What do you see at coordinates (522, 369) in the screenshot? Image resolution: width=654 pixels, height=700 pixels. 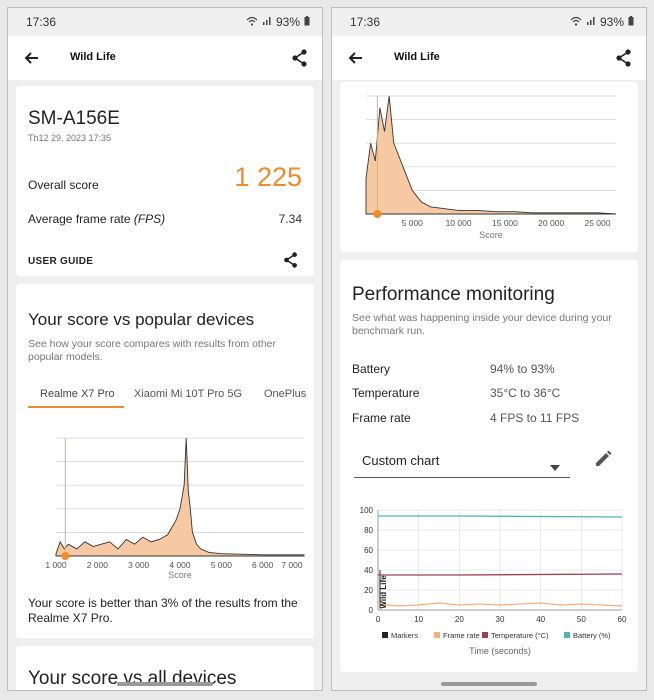 I see `battery-value: 94% to 93%` at bounding box center [522, 369].